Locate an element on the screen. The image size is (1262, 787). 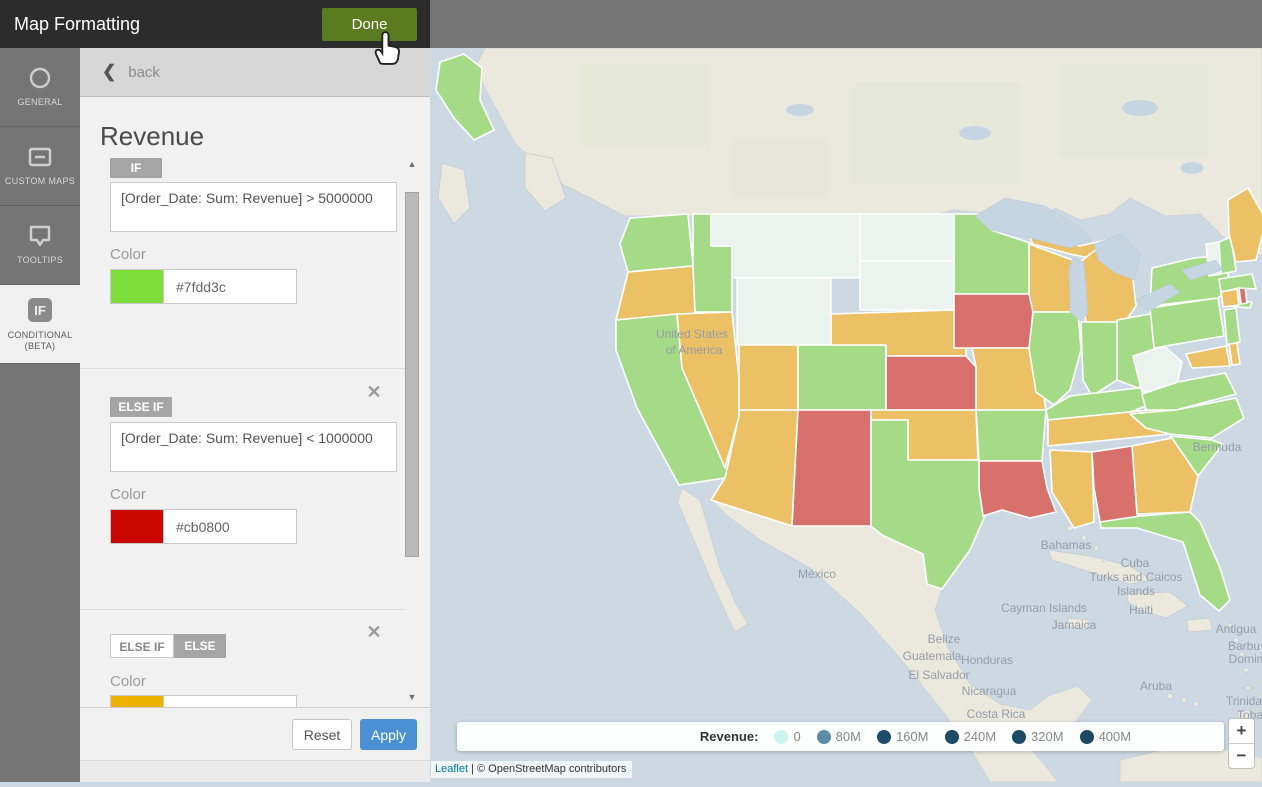
apply-button: Apply is located at coordinates (388, 734).